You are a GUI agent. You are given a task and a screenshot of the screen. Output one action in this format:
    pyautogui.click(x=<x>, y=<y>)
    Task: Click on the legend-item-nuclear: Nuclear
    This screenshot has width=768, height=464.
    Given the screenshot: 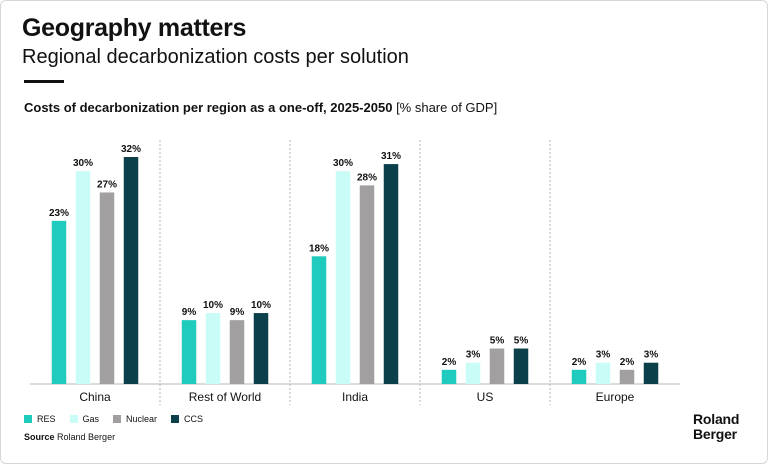 What is the action you would take?
    pyautogui.click(x=135, y=419)
    